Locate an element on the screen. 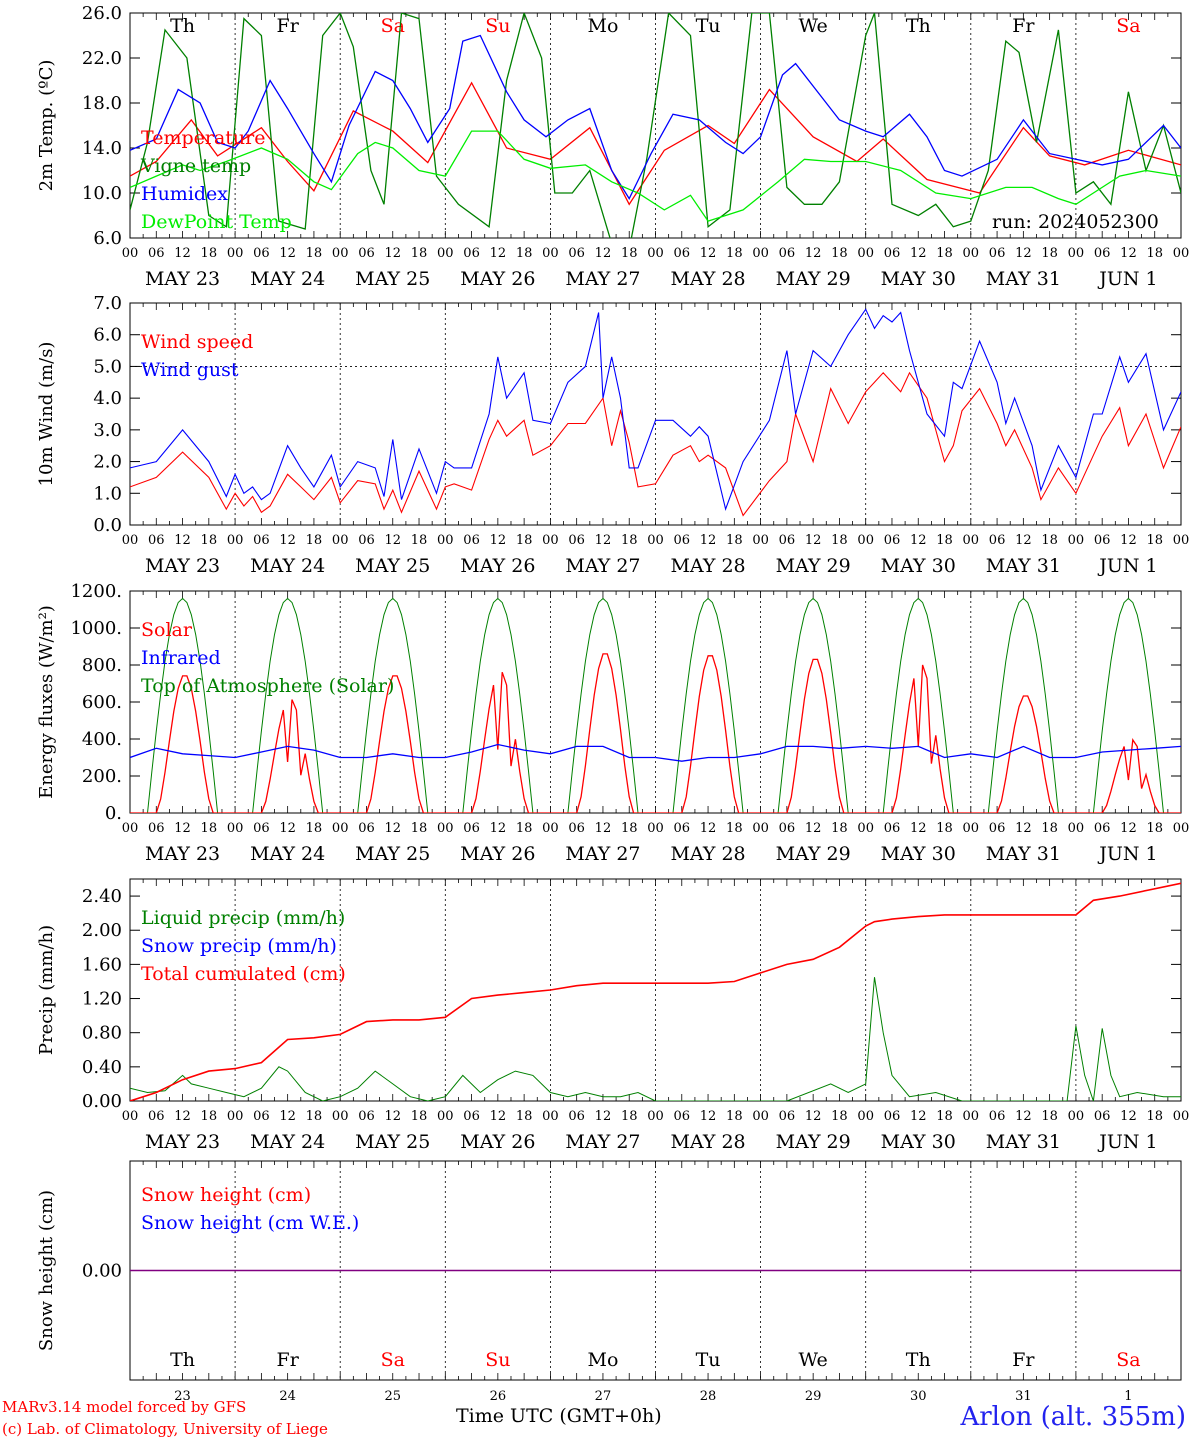 The image size is (1194, 1444). station-name: Arlon (alt. 355m) is located at coordinates (1073, 1417).